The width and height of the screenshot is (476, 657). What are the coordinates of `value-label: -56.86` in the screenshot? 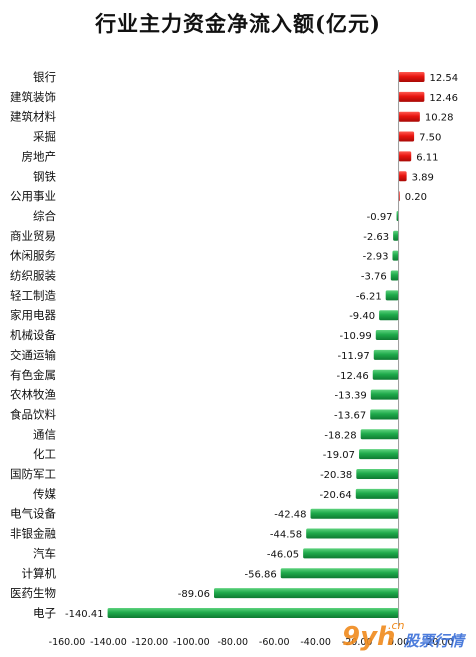 It's located at (260, 574).